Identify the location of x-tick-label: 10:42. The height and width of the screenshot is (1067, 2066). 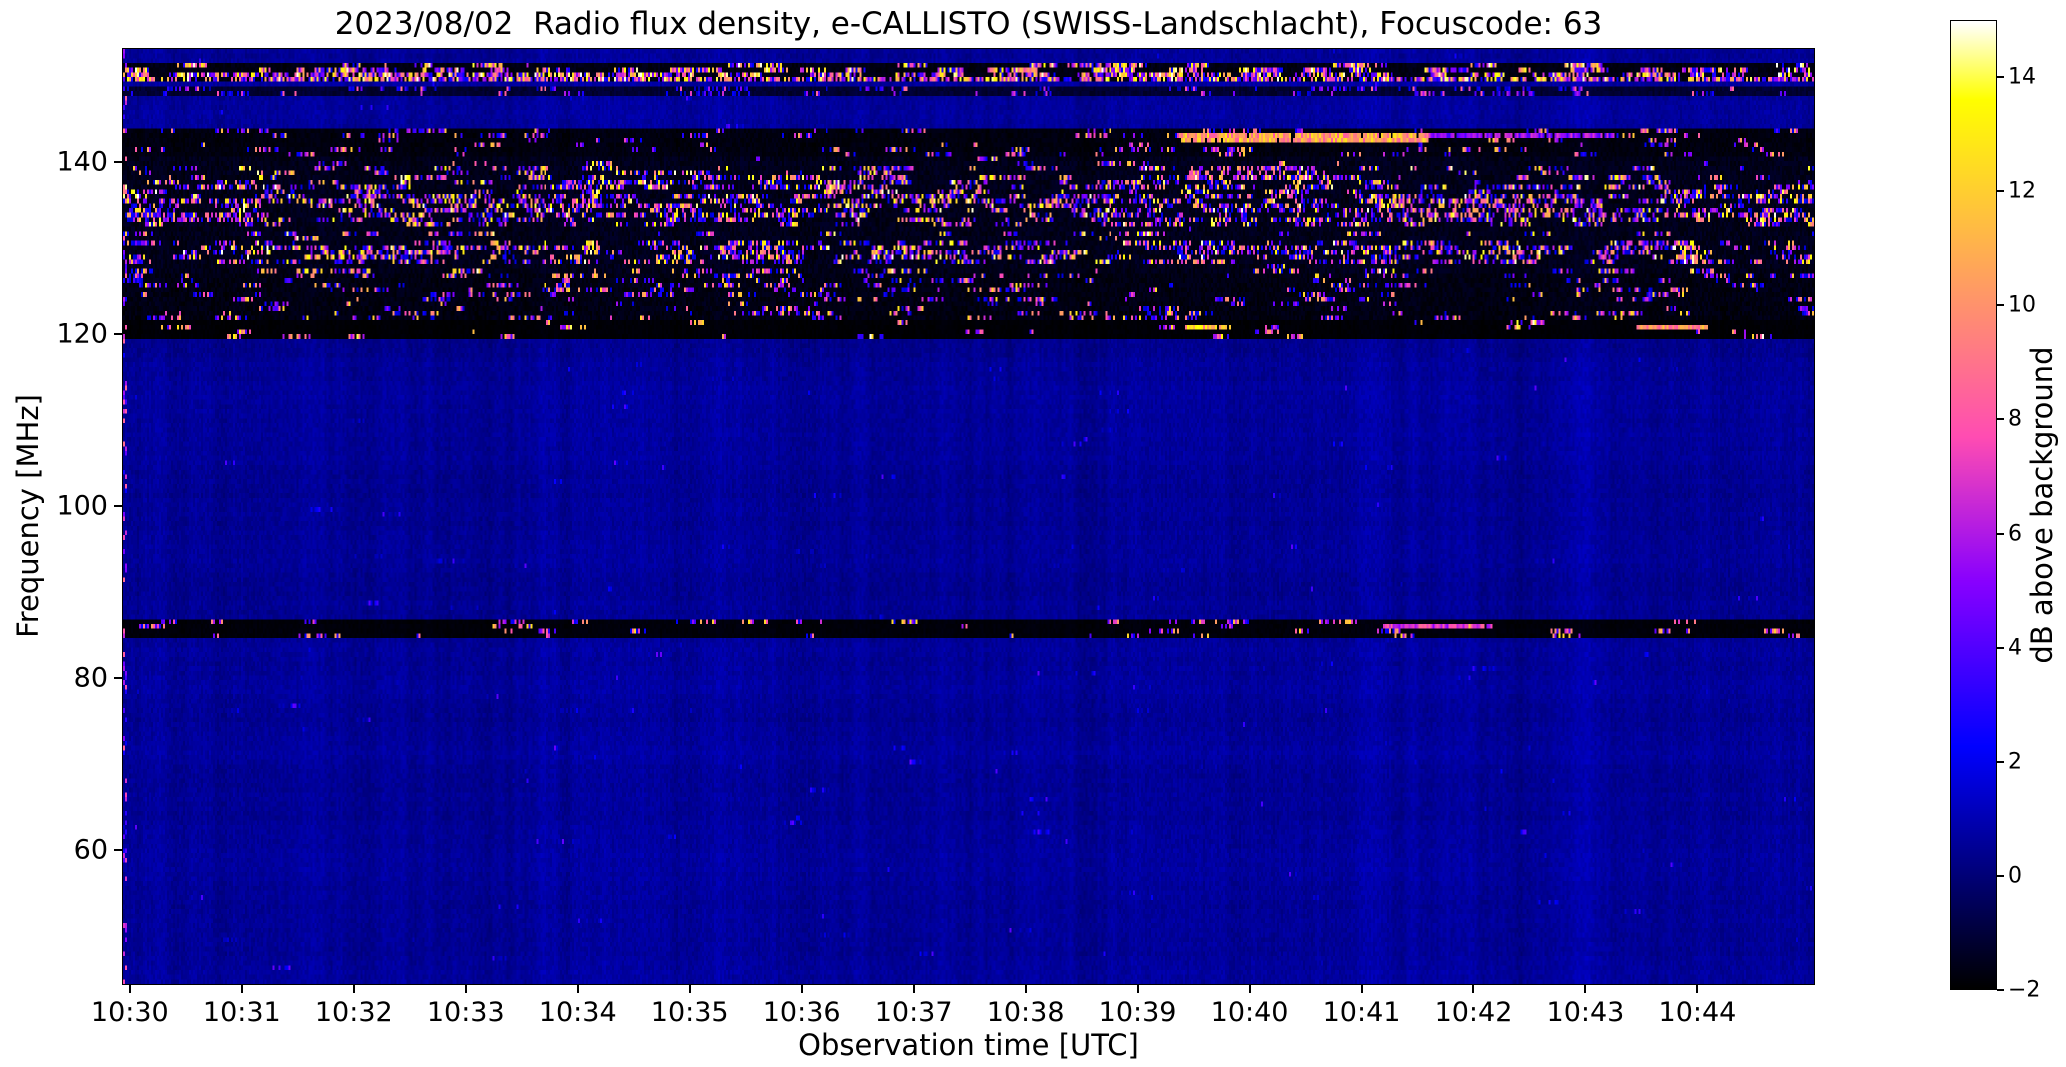
(1473, 1012).